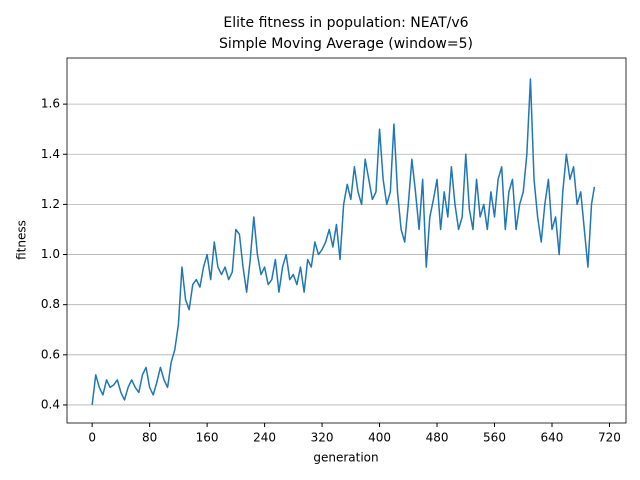  I want to click on y-tick-label: 0.6, so click(50, 354).